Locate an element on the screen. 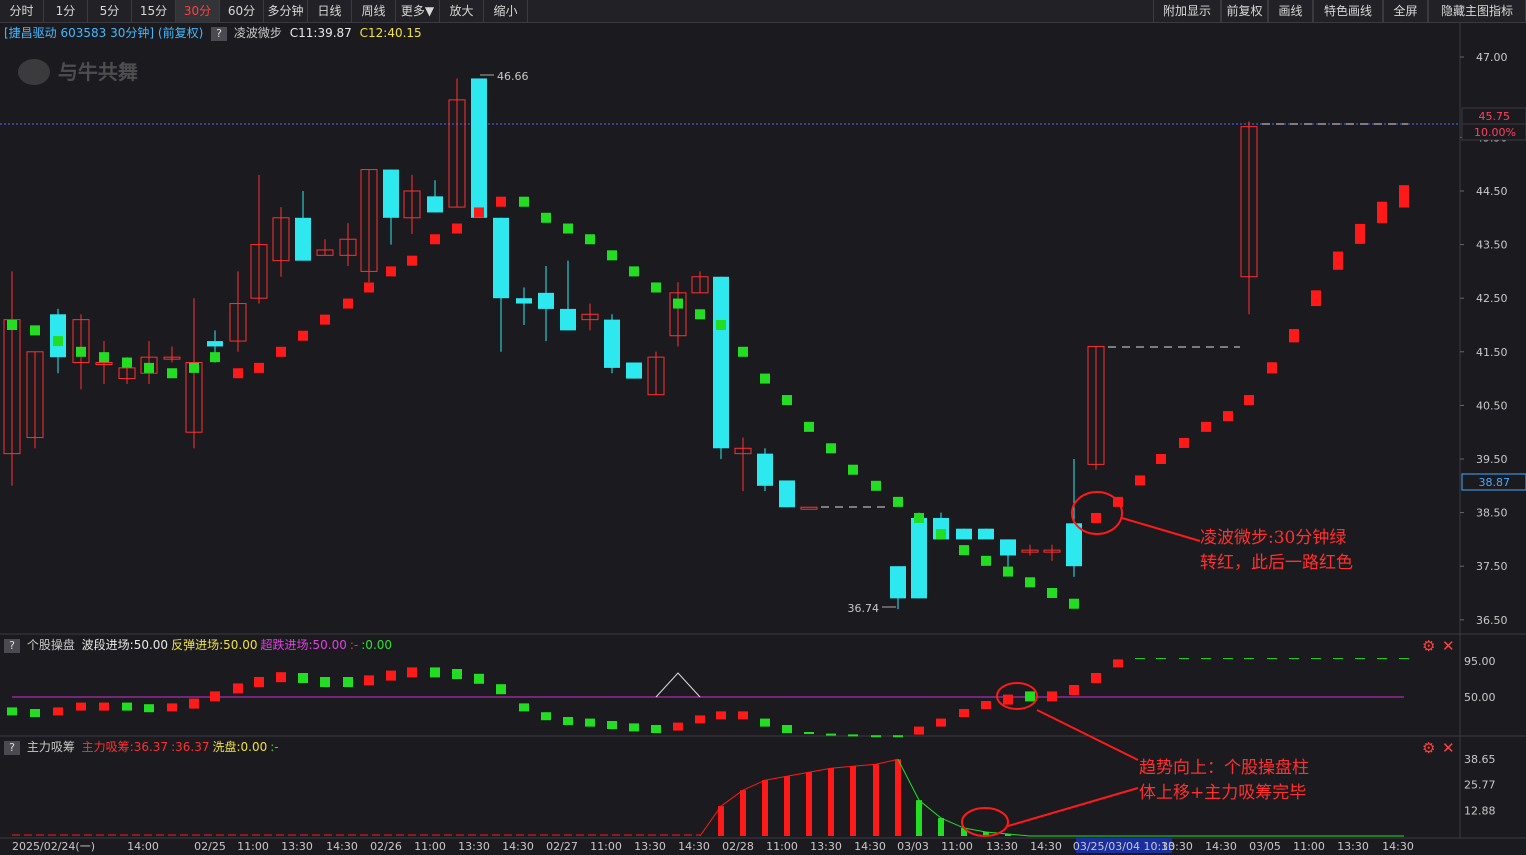 The width and height of the screenshot is (1526, 855). period-button: 放大 is located at coordinates (462, 11).